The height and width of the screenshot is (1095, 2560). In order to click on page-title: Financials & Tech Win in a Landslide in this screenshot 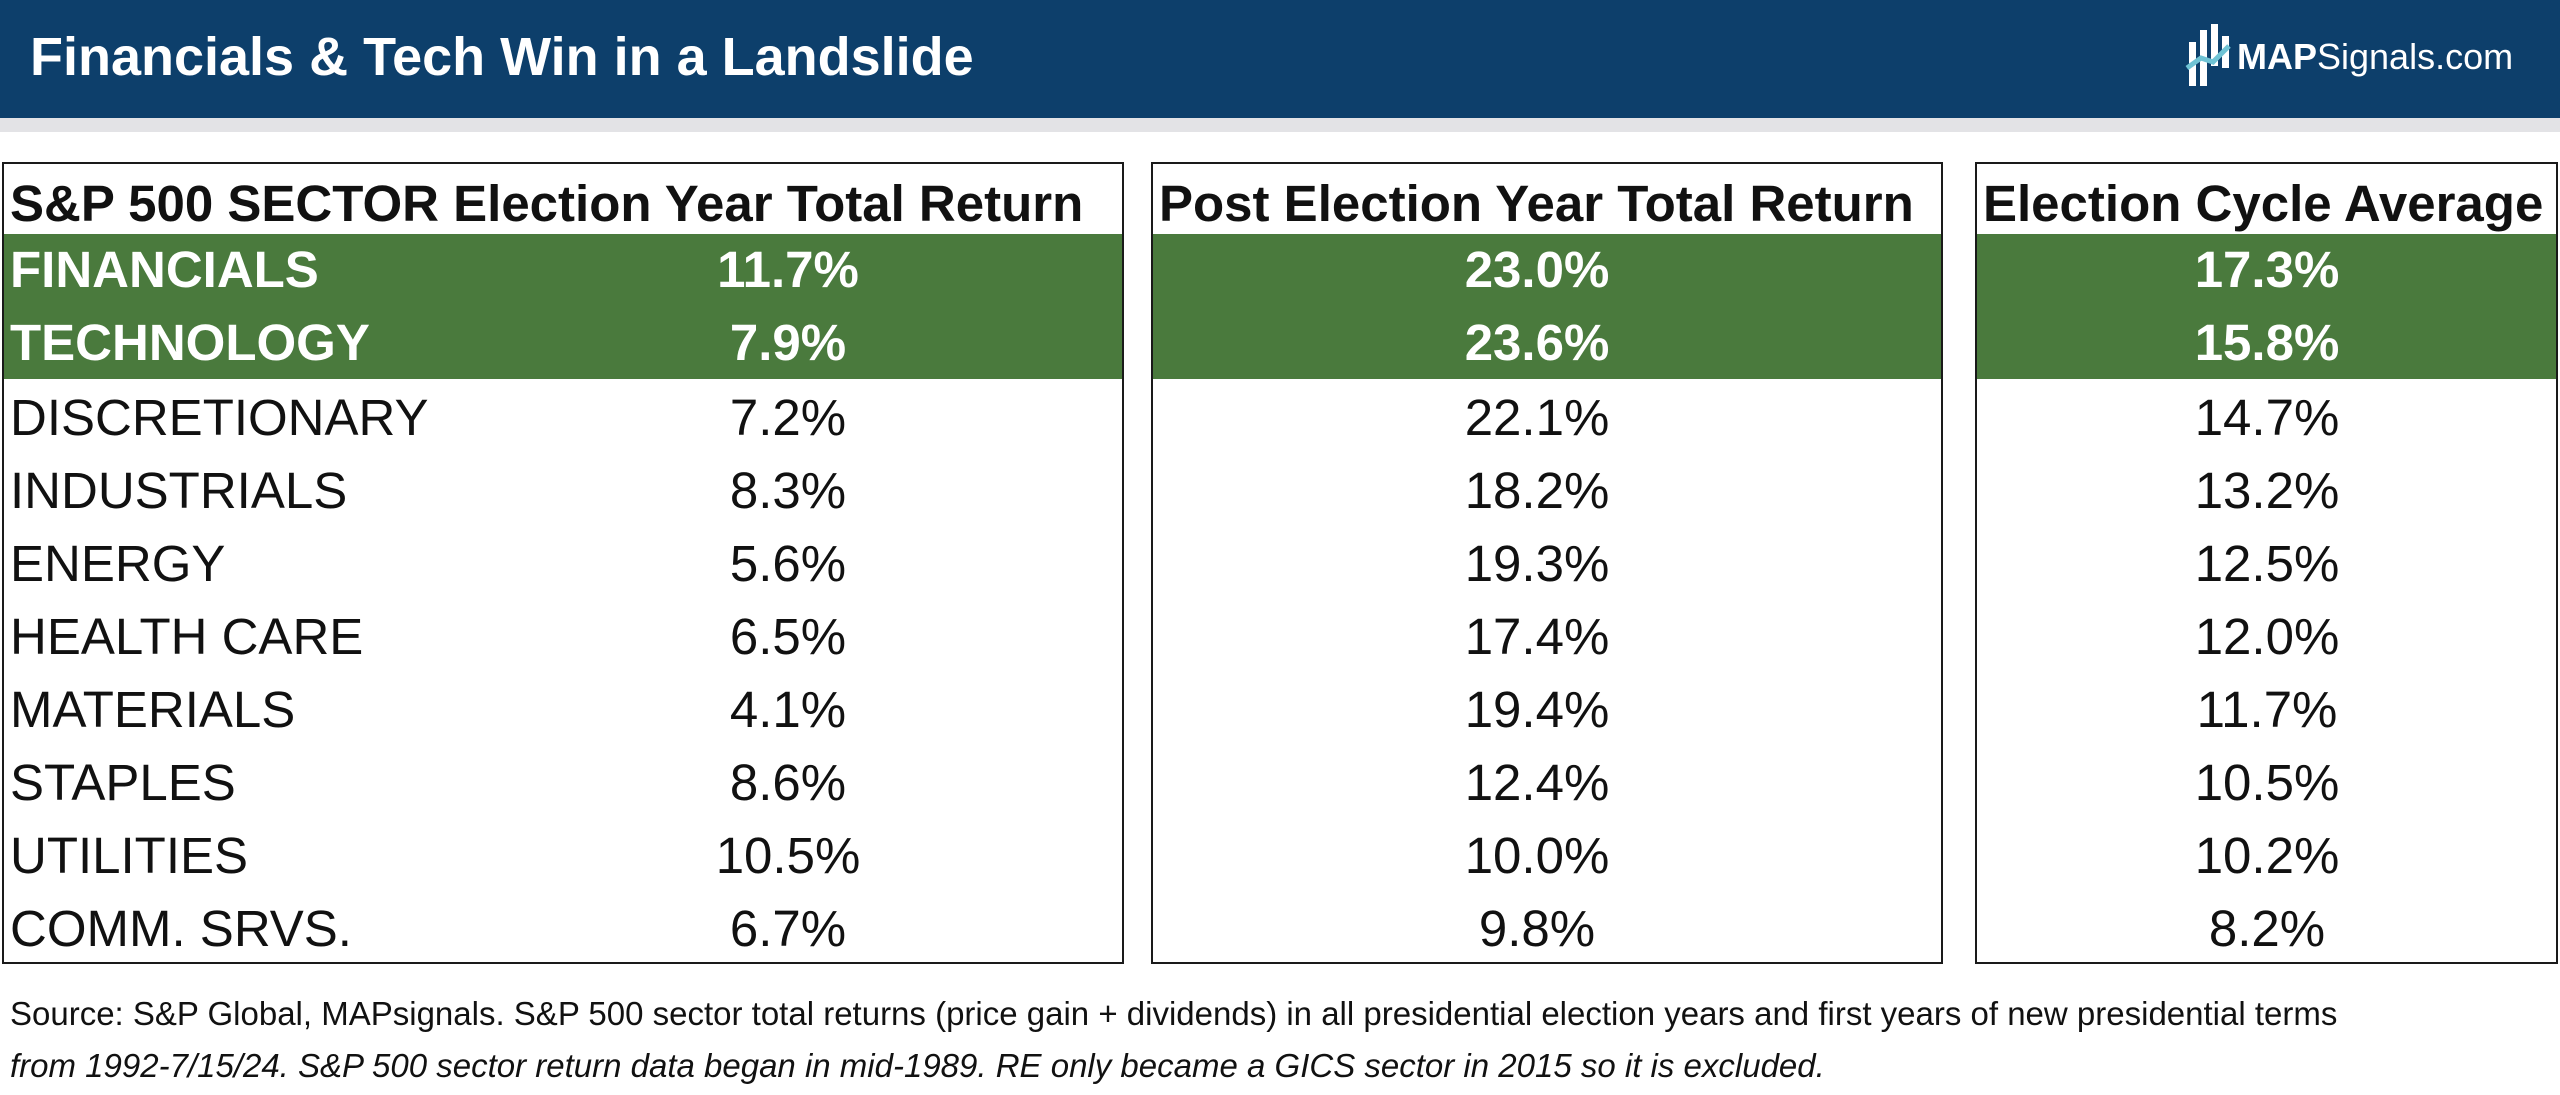, I will do `click(502, 57)`.